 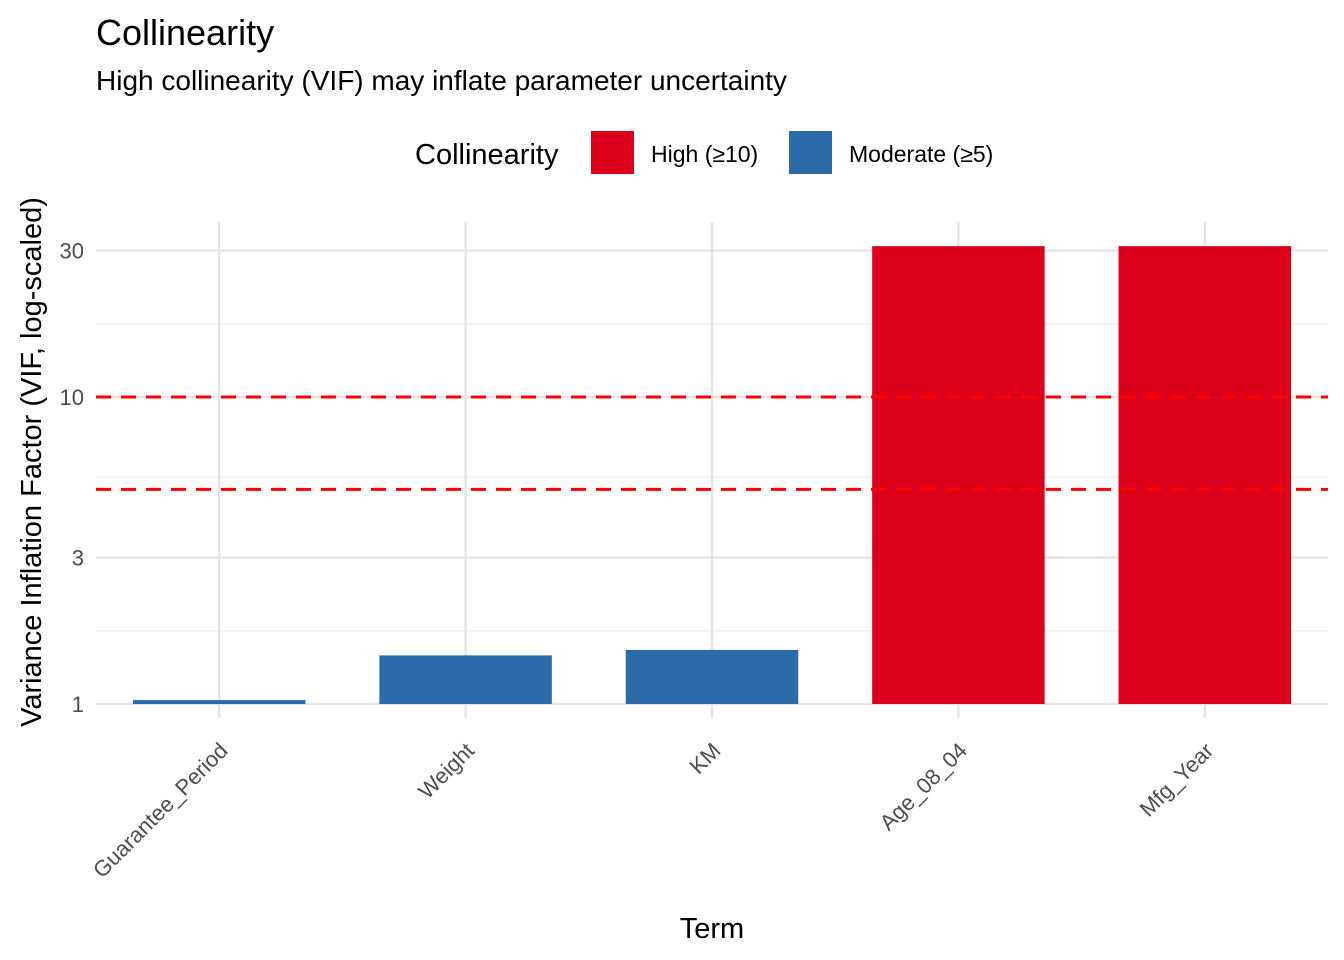 What do you see at coordinates (72, 478) in the screenshot?
I see `y-axis-ticks: 1 3 10 30` at bounding box center [72, 478].